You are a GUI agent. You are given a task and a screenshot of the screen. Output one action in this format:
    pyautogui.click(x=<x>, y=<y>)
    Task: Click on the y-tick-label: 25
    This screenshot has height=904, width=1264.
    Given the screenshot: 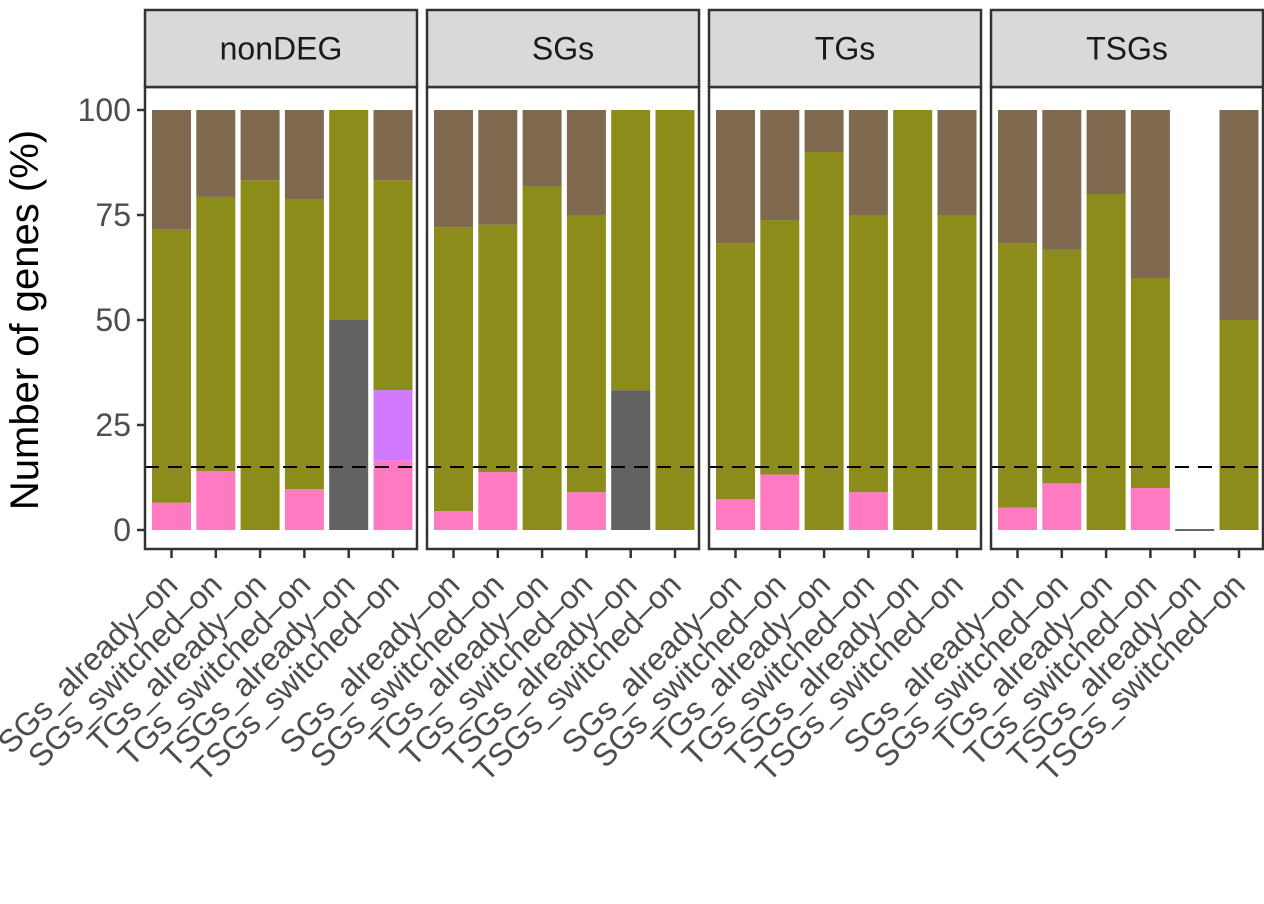 What is the action you would take?
    pyautogui.click(x=113, y=425)
    